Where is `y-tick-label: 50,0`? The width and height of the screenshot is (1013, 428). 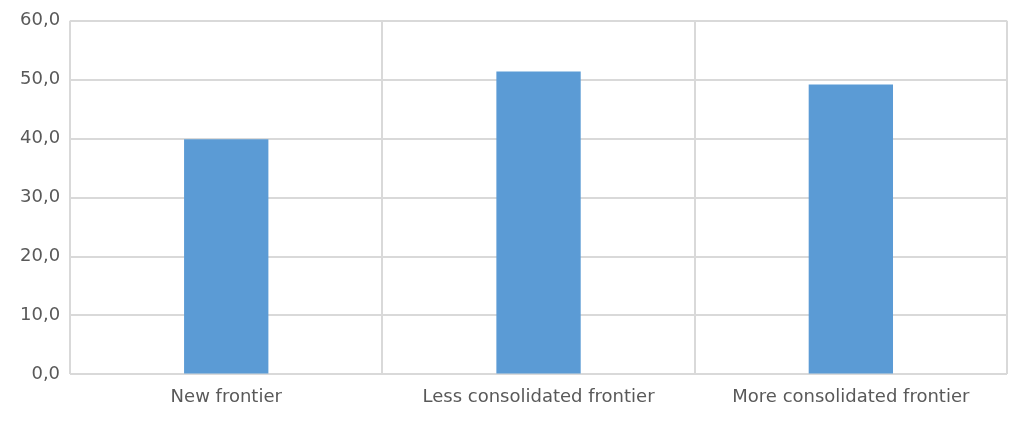
y-tick-label: 50,0 is located at coordinates (40, 78).